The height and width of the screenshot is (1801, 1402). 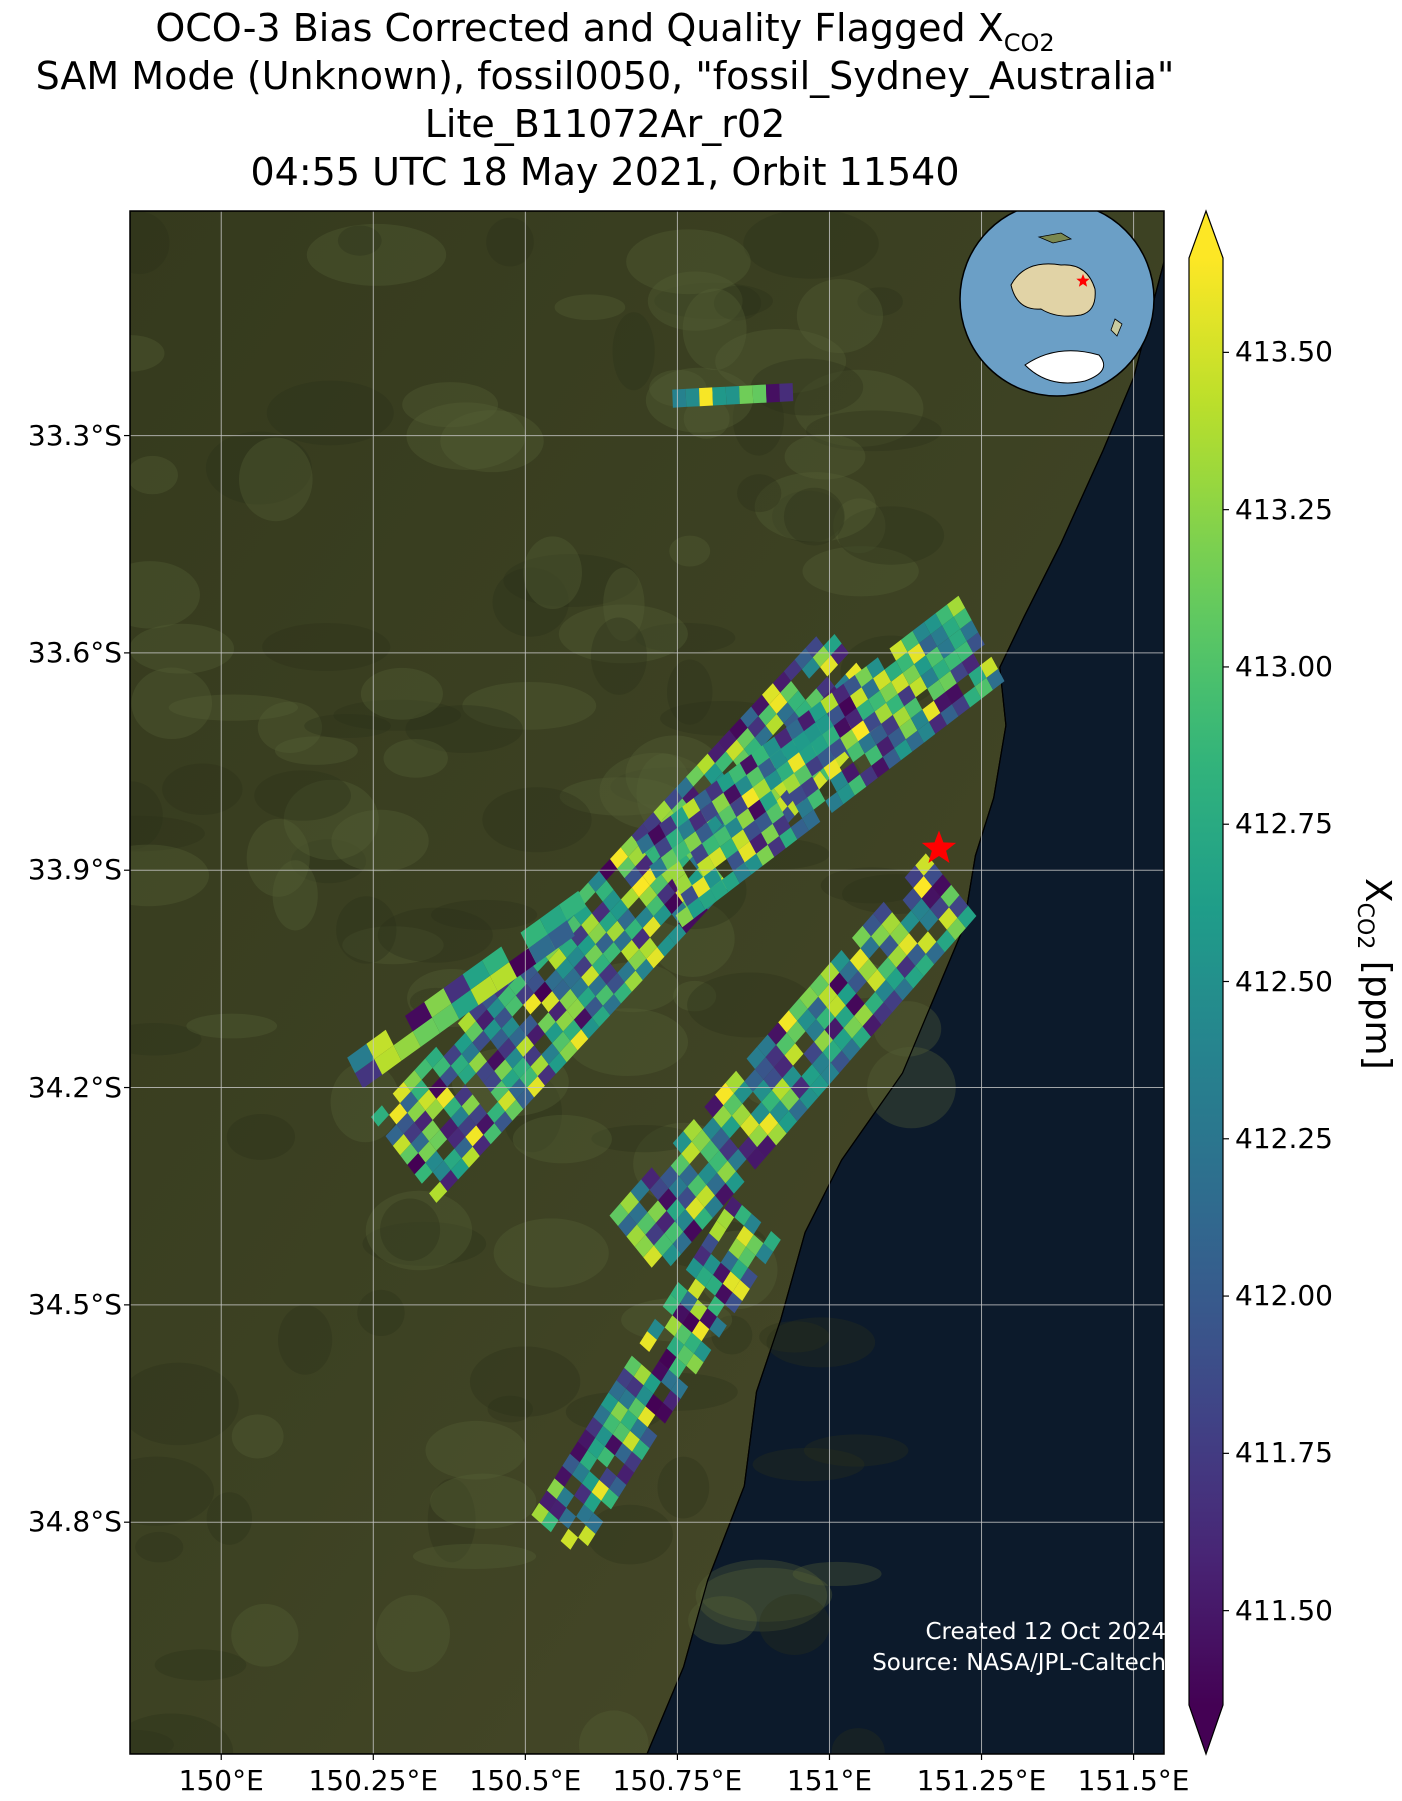 What do you see at coordinates (939, 846) in the screenshot?
I see `target-star-marker` at bounding box center [939, 846].